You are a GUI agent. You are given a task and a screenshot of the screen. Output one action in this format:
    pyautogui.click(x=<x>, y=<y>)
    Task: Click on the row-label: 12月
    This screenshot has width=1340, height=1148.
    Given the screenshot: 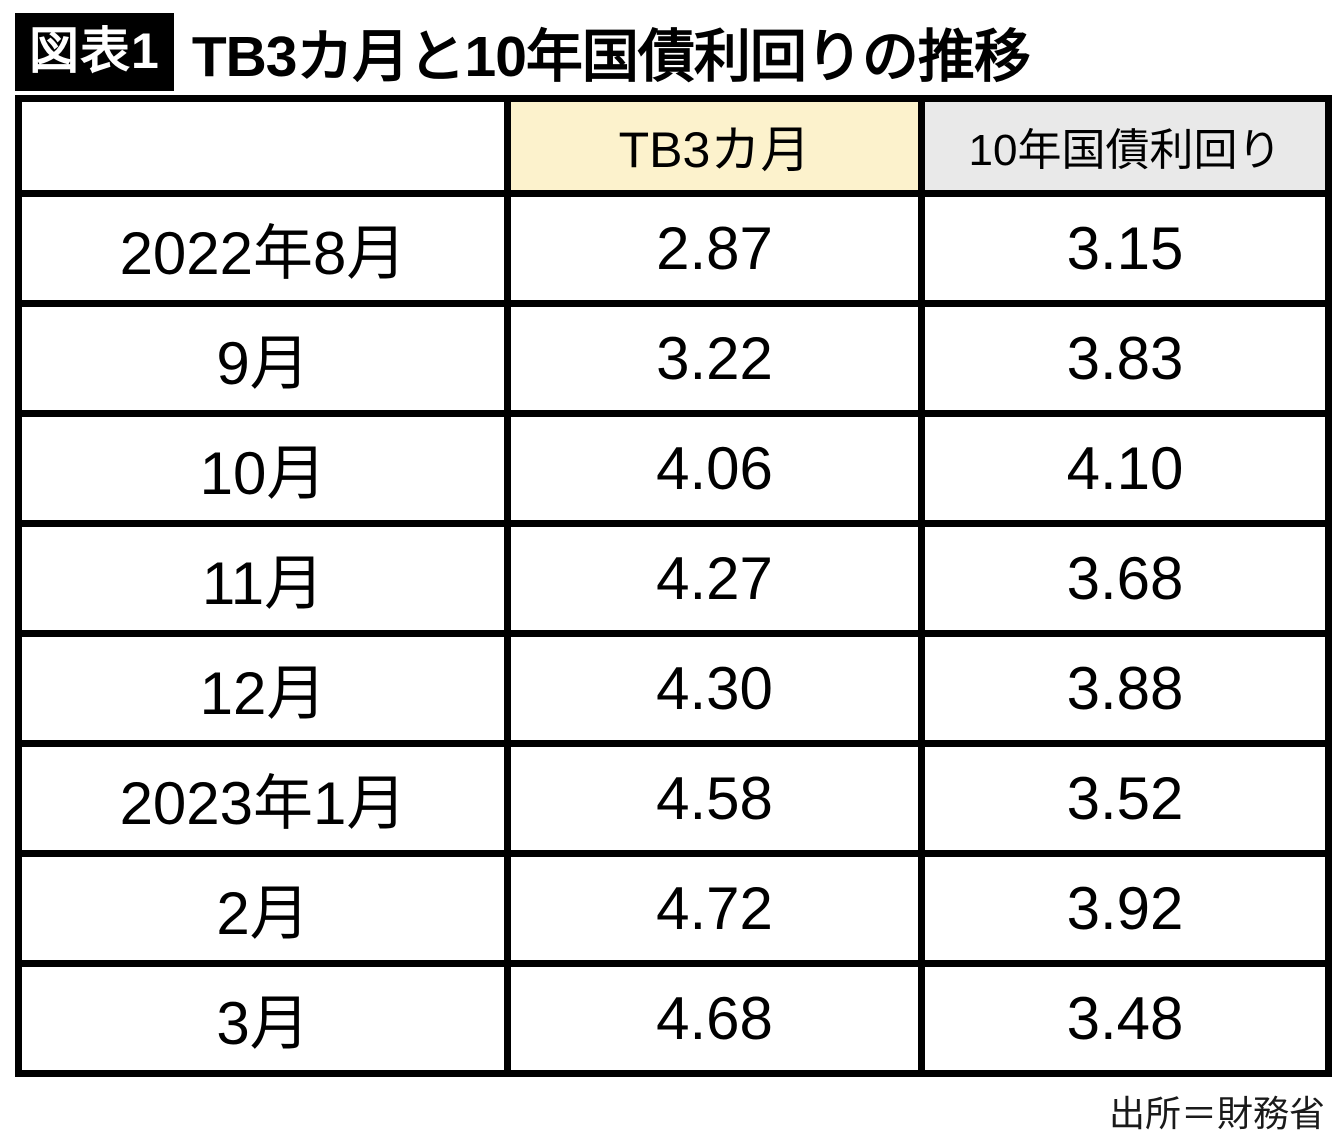 What is the action you would take?
    pyautogui.click(x=263, y=688)
    